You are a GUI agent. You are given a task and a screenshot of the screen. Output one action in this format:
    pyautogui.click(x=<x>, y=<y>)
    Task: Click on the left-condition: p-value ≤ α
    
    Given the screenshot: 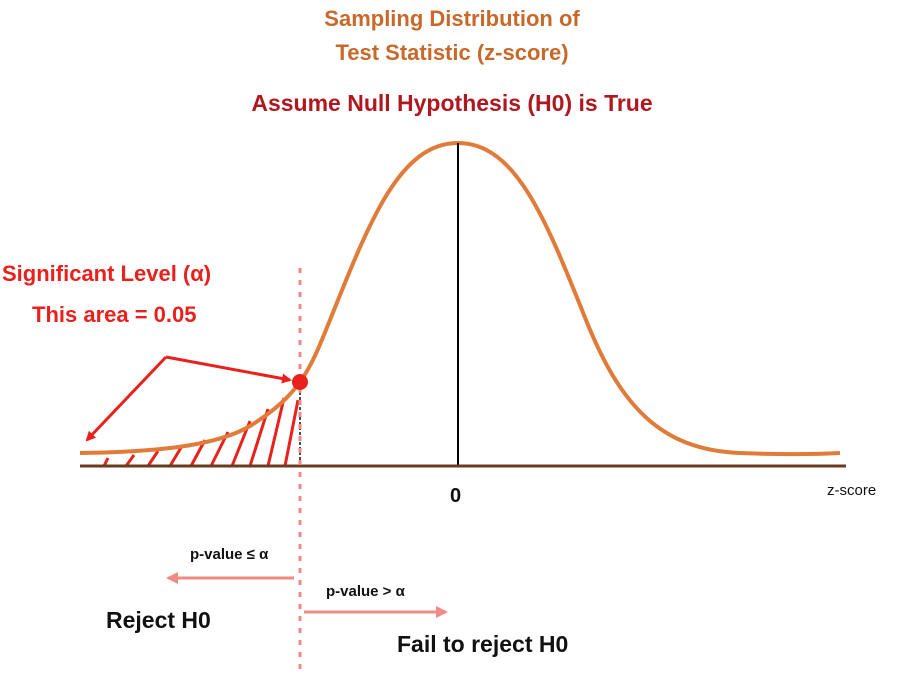 What is the action you would take?
    pyautogui.click(x=229, y=554)
    